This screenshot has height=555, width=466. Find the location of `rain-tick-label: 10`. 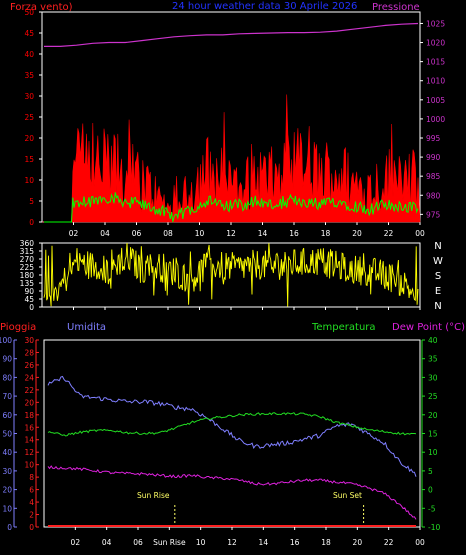

rain-tick-label: 10 is located at coordinates (29, 465).